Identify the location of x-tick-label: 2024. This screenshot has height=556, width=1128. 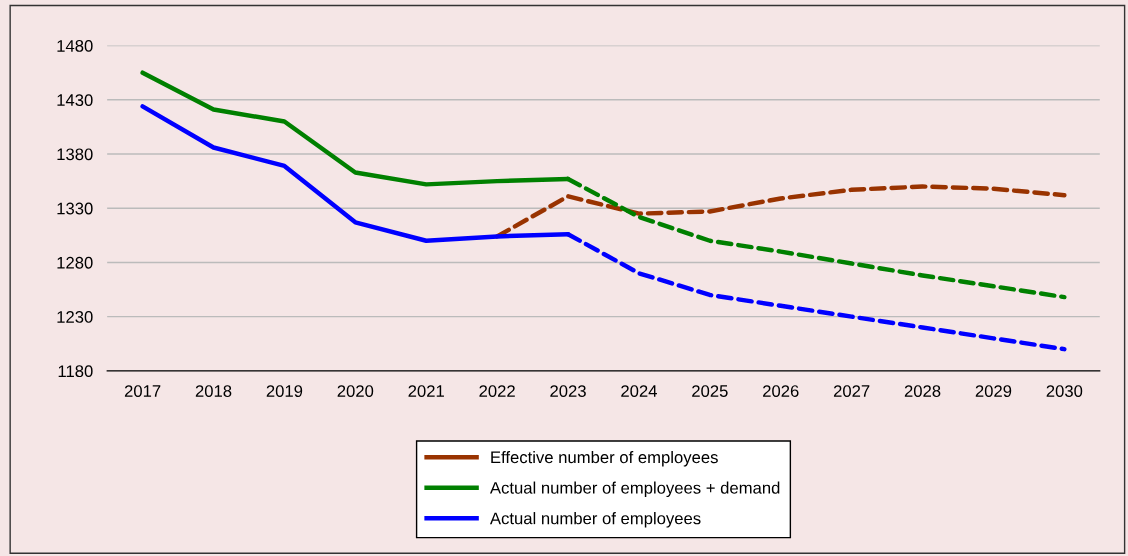
(639, 391).